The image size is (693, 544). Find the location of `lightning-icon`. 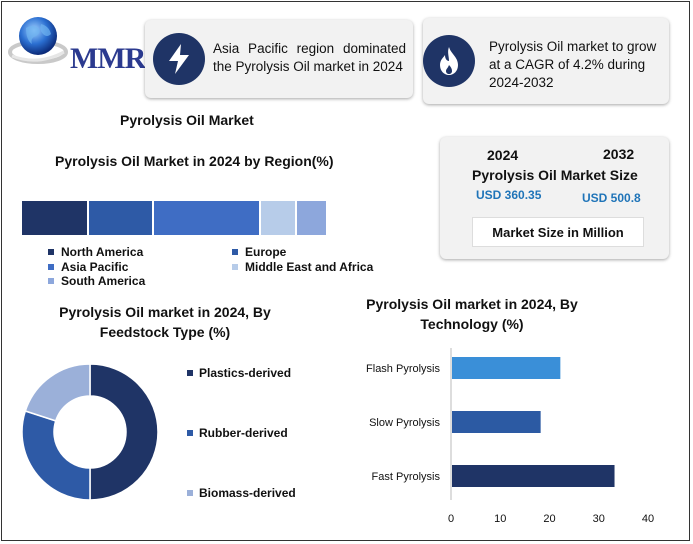

lightning-icon is located at coordinates (179, 59).